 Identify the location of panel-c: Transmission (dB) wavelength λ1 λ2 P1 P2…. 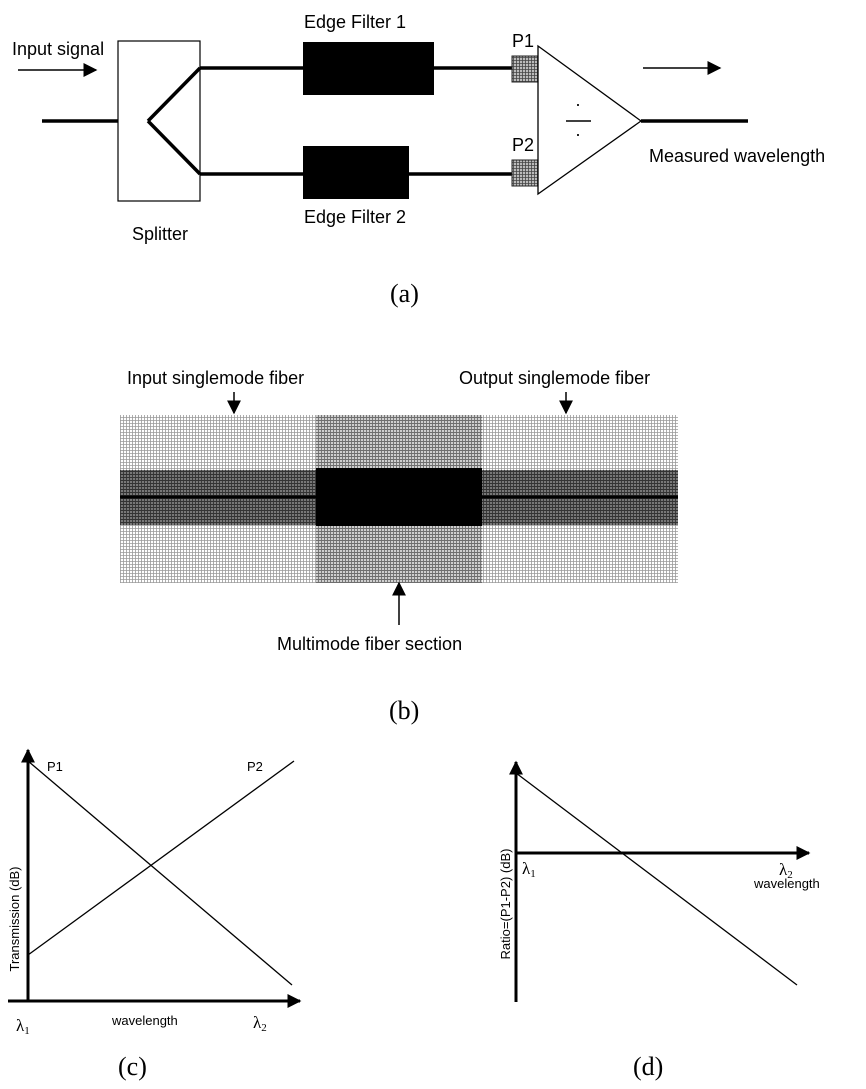
(154, 914).